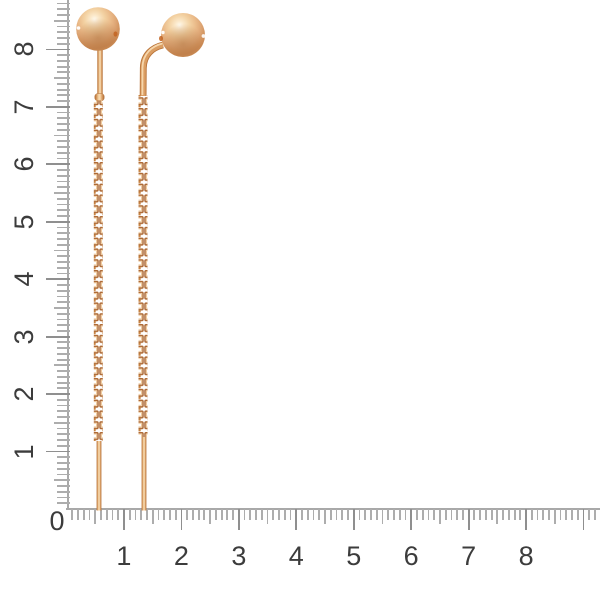 This screenshot has height=600, width=600. Describe the element at coordinates (78, 28) in the screenshot. I see `left-earring-ball-specular` at that location.